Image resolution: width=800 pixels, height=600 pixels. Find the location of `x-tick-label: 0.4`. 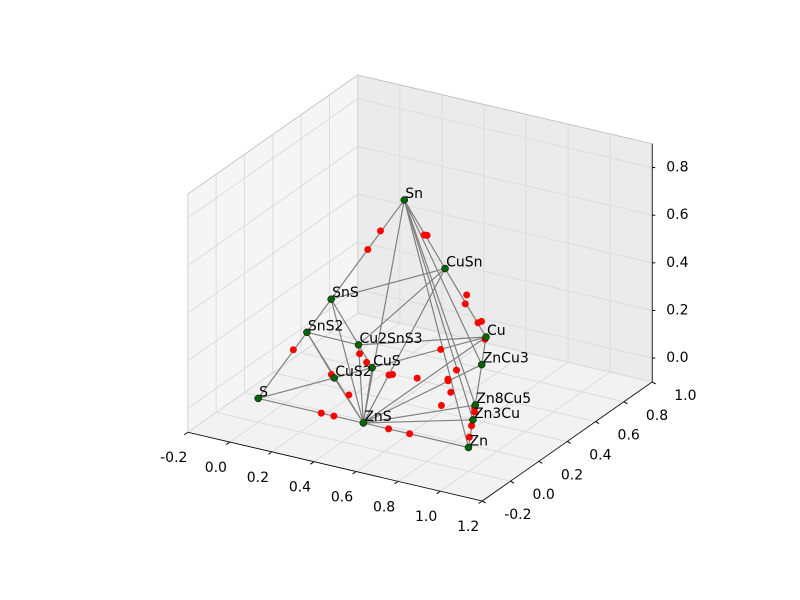

x-tick-label: 0.4 is located at coordinates (300, 488).